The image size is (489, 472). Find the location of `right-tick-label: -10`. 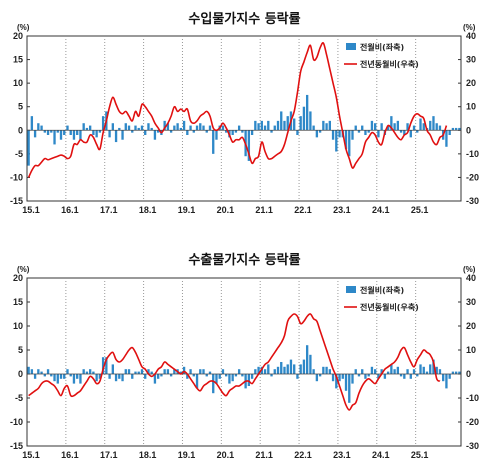

right-tick-label: -10 is located at coordinates (472, 398).